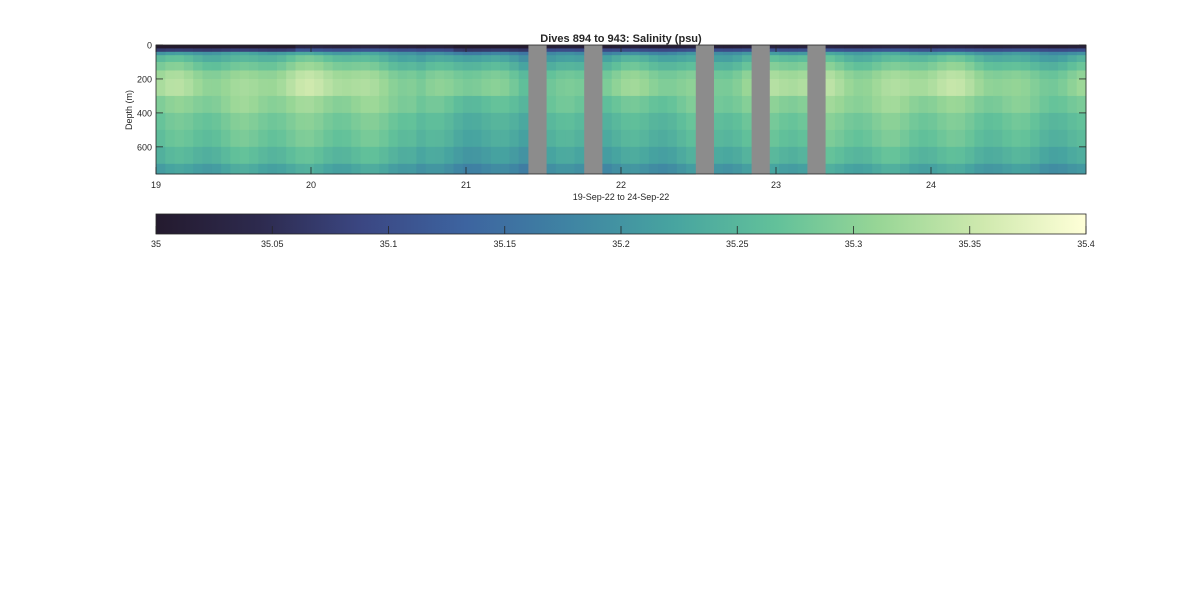 The width and height of the screenshot is (1200, 611). Describe the element at coordinates (272, 244) in the screenshot. I see `colorbar-tick-label: 35.05` at that location.